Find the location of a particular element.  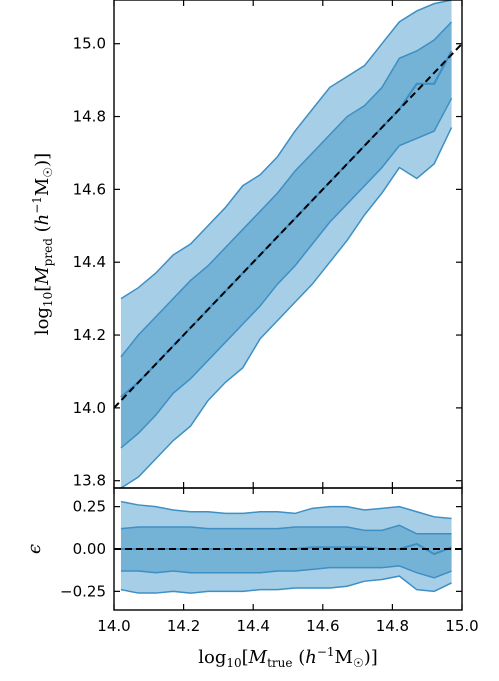

top-y-axis-label: log10[Mpred (h−1M☉)] is located at coordinates (42, 244).